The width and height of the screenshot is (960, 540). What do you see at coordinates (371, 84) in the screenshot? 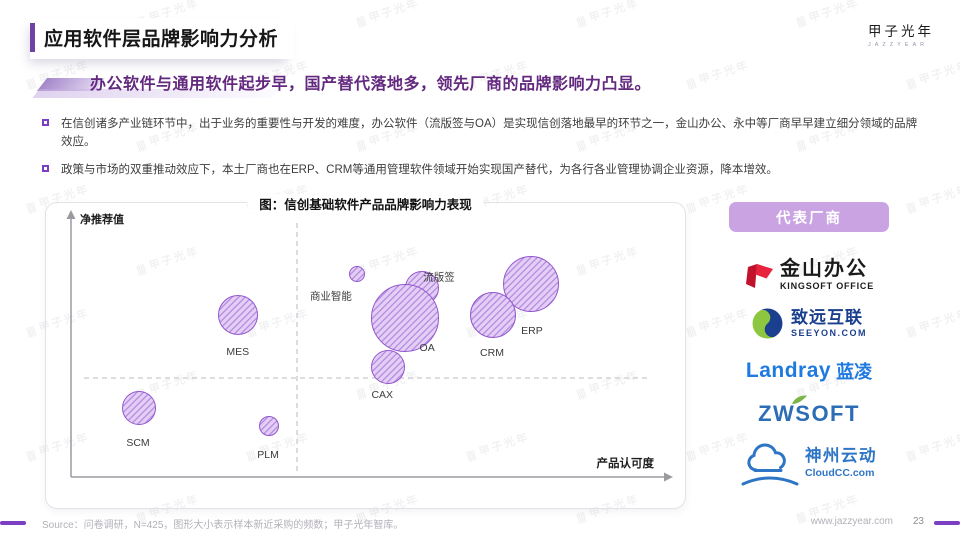
I see `subtitle: 办公软件与通用软件起步早，国产替代落地多，领先厂商的品牌影响力凸显。` at bounding box center [371, 84].